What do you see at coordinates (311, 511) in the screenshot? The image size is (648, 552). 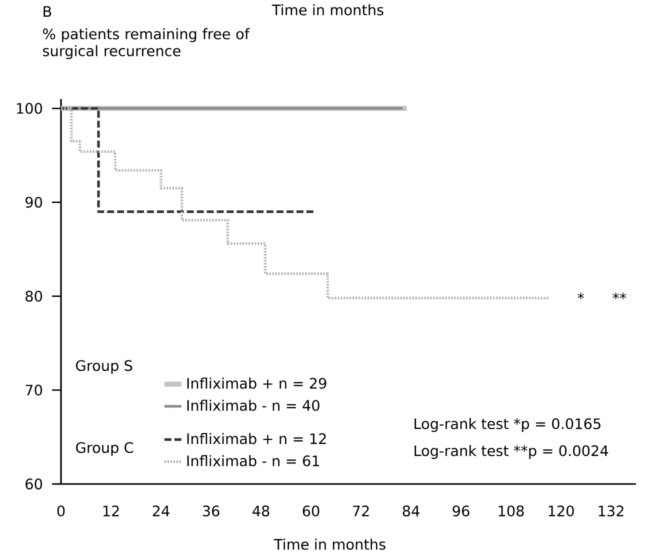 I see `x-tick-label: 60` at bounding box center [311, 511].